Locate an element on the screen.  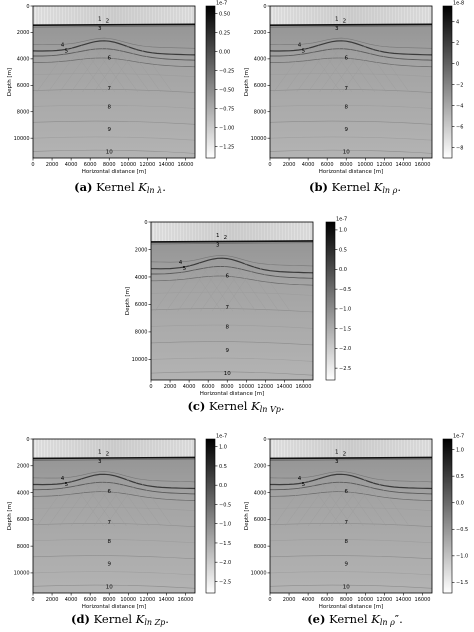
y-tick-label: 8000 is located at coordinates (23, 113).